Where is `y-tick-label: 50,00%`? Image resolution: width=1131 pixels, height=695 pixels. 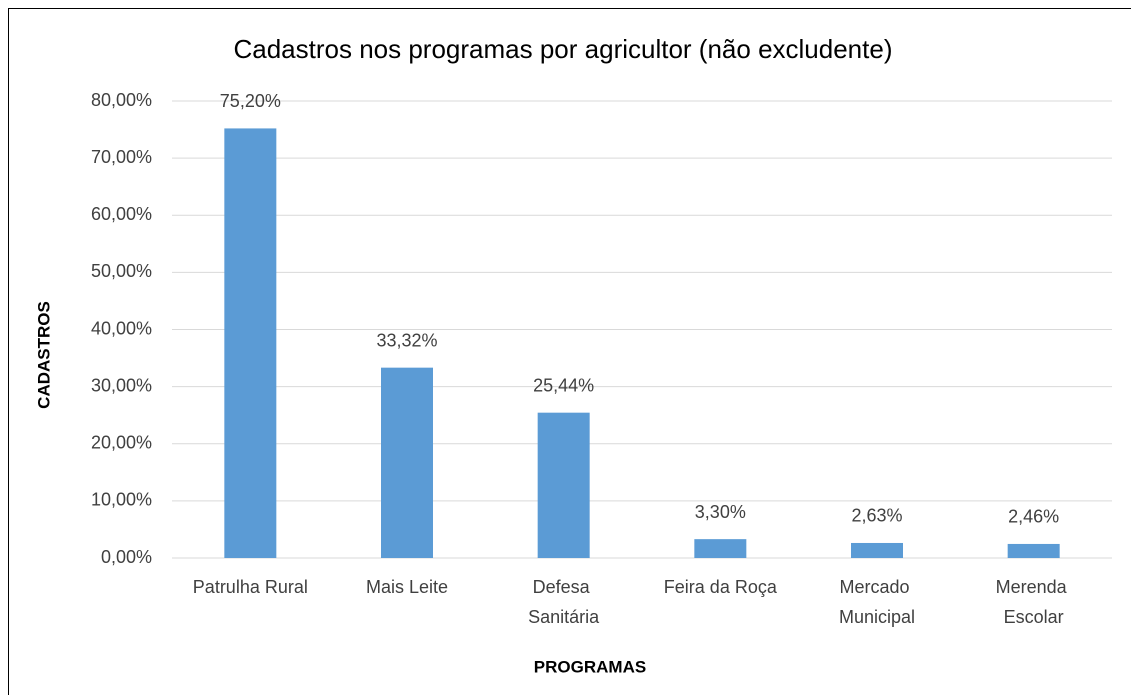 y-tick-label: 50,00% is located at coordinates (121, 271).